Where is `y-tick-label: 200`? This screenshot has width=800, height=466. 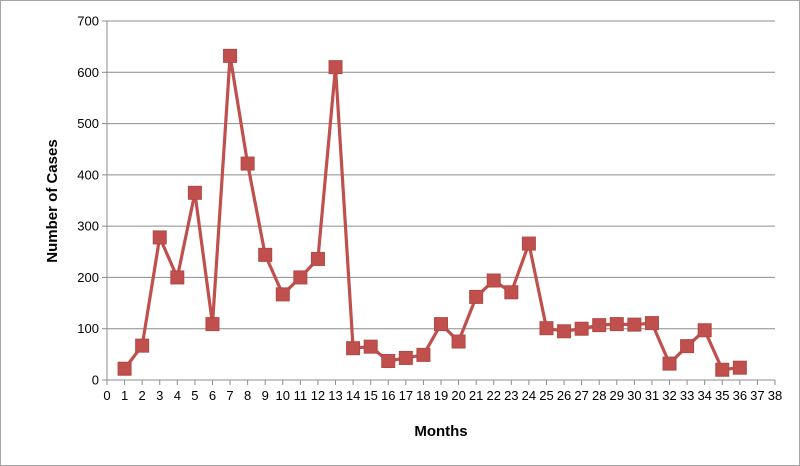
y-tick-label: 200 is located at coordinates (88, 277).